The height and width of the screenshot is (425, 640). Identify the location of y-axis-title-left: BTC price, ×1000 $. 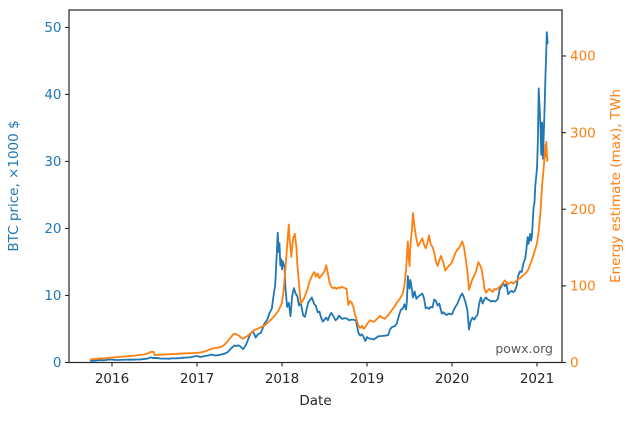
(14, 185).